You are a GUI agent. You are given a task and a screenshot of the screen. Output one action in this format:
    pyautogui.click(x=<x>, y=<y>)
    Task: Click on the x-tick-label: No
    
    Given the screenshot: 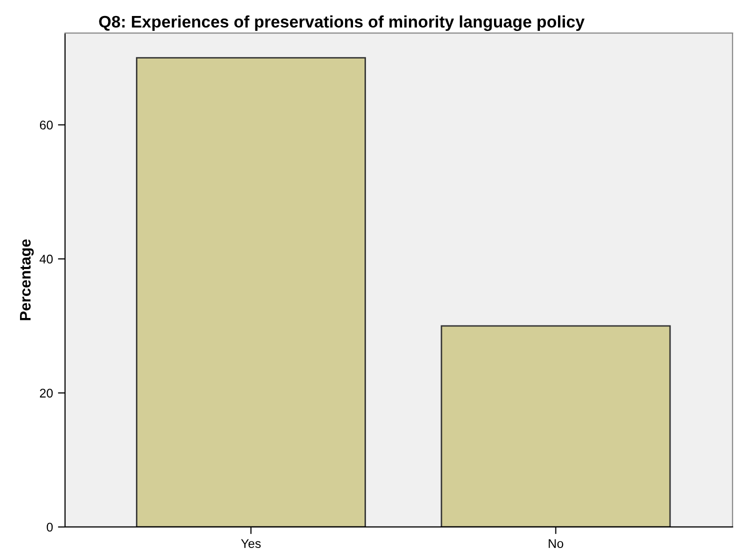 What is the action you would take?
    pyautogui.click(x=556, y=543)
    